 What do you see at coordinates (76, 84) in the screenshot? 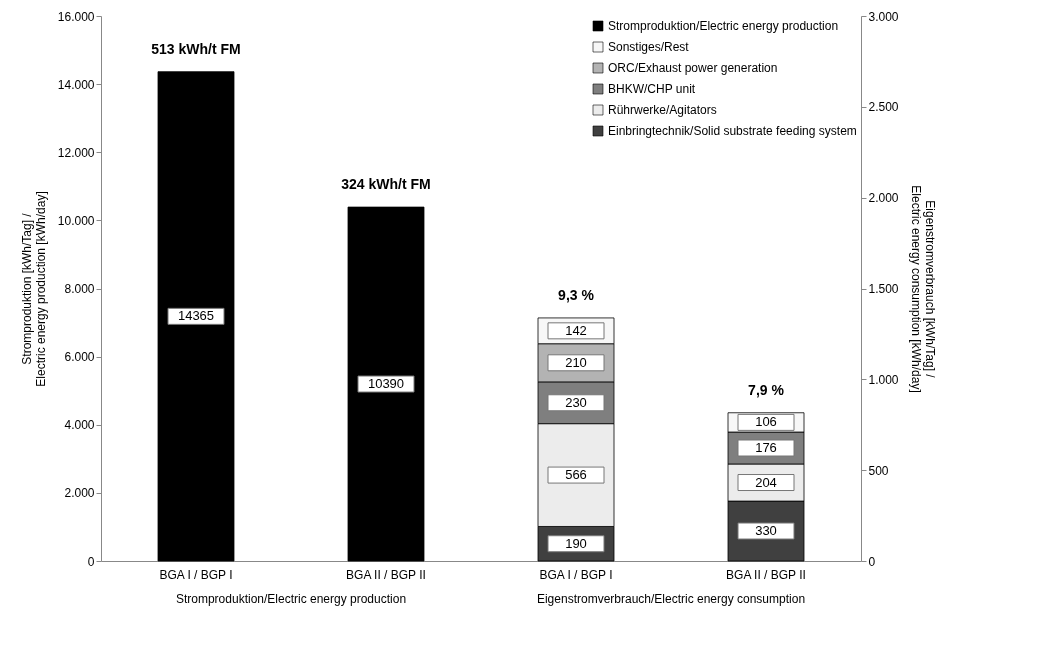
I see `y-tick-label: 14.000` at bounding box center [76, 84].